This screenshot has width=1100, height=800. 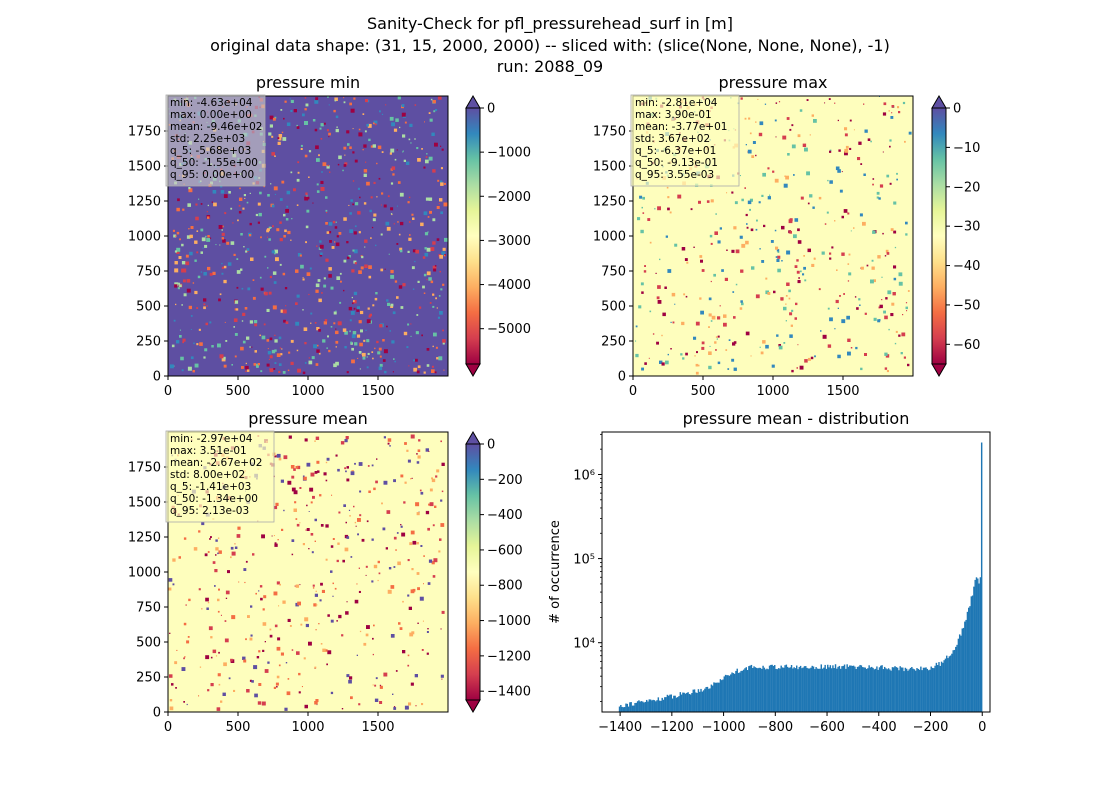 What do you see at coordinates (211, 115) in the screenshot?
I see `stats-line-max: max: 0.00e+00` at bounding box center [211, 115].